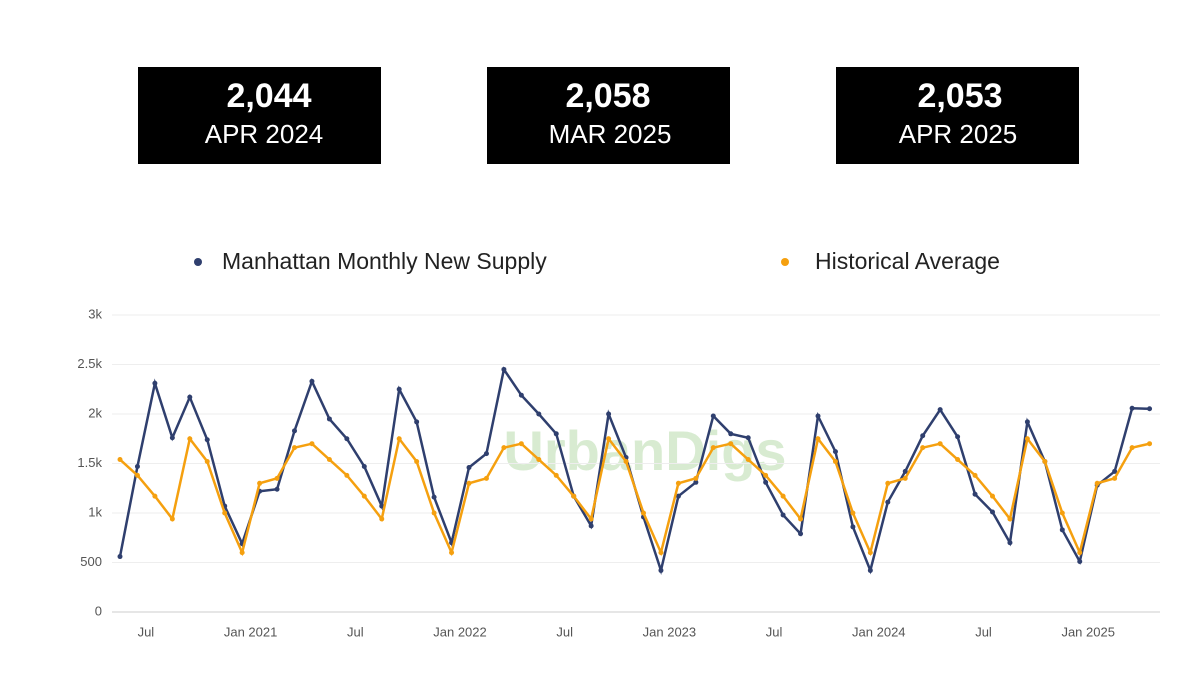  I want to click on kpi-label: APR 2024, so click(264, 134).